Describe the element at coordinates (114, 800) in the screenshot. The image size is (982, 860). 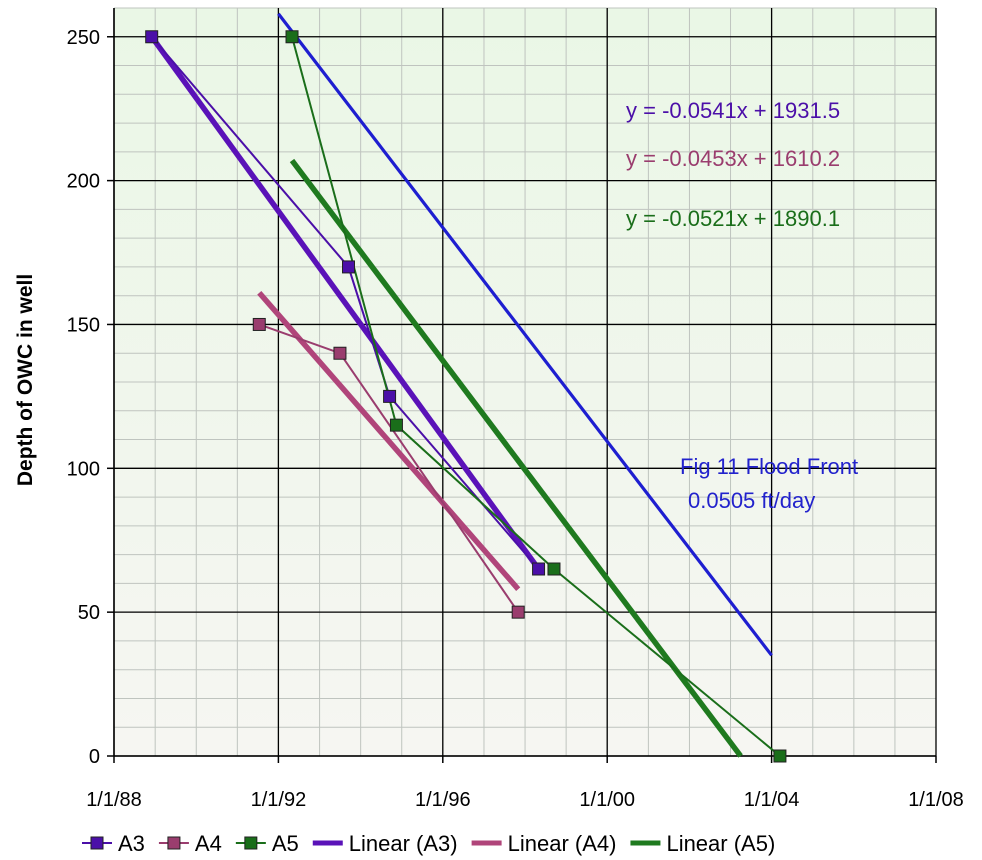
I see `x-tick-label: 1/1/88` at that location.